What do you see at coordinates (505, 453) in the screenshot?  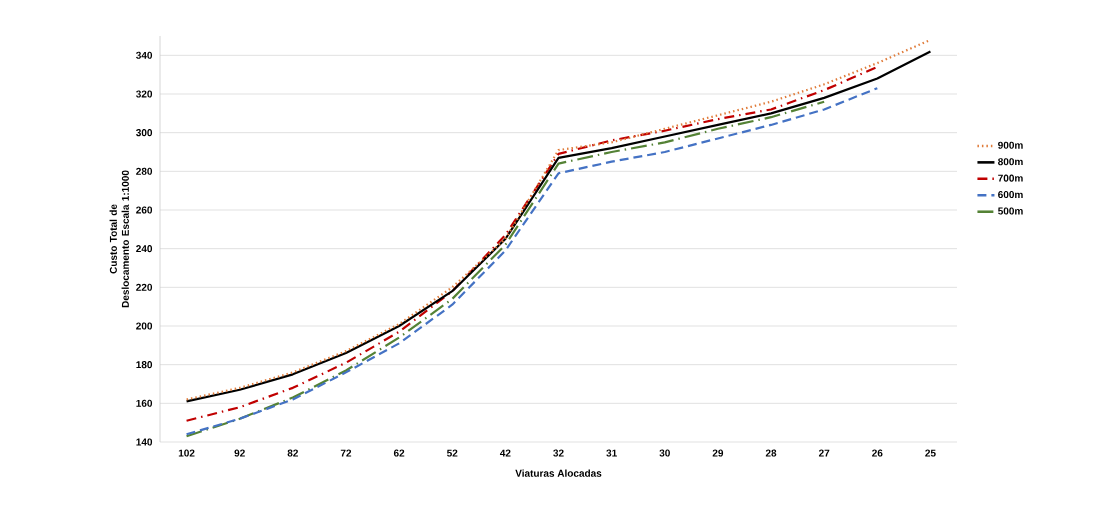 I see `x-tick-label: 42` at bounding box center [505, 453].